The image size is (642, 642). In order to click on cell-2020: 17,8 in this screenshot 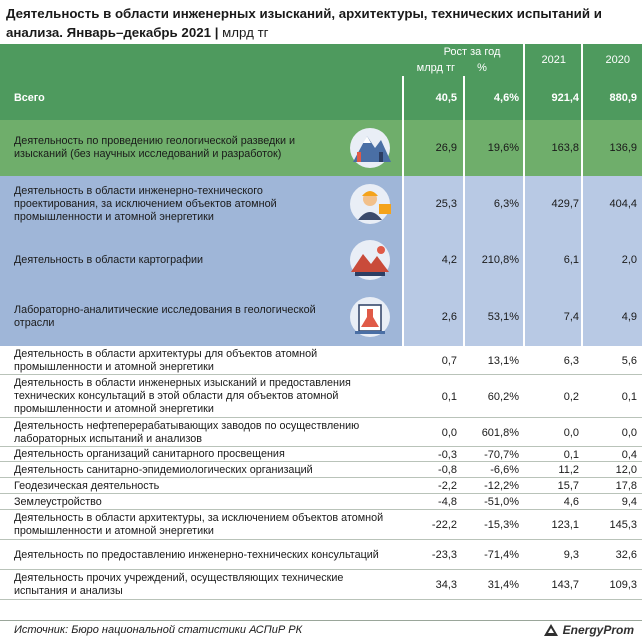, I will do `click(626, 486)`.